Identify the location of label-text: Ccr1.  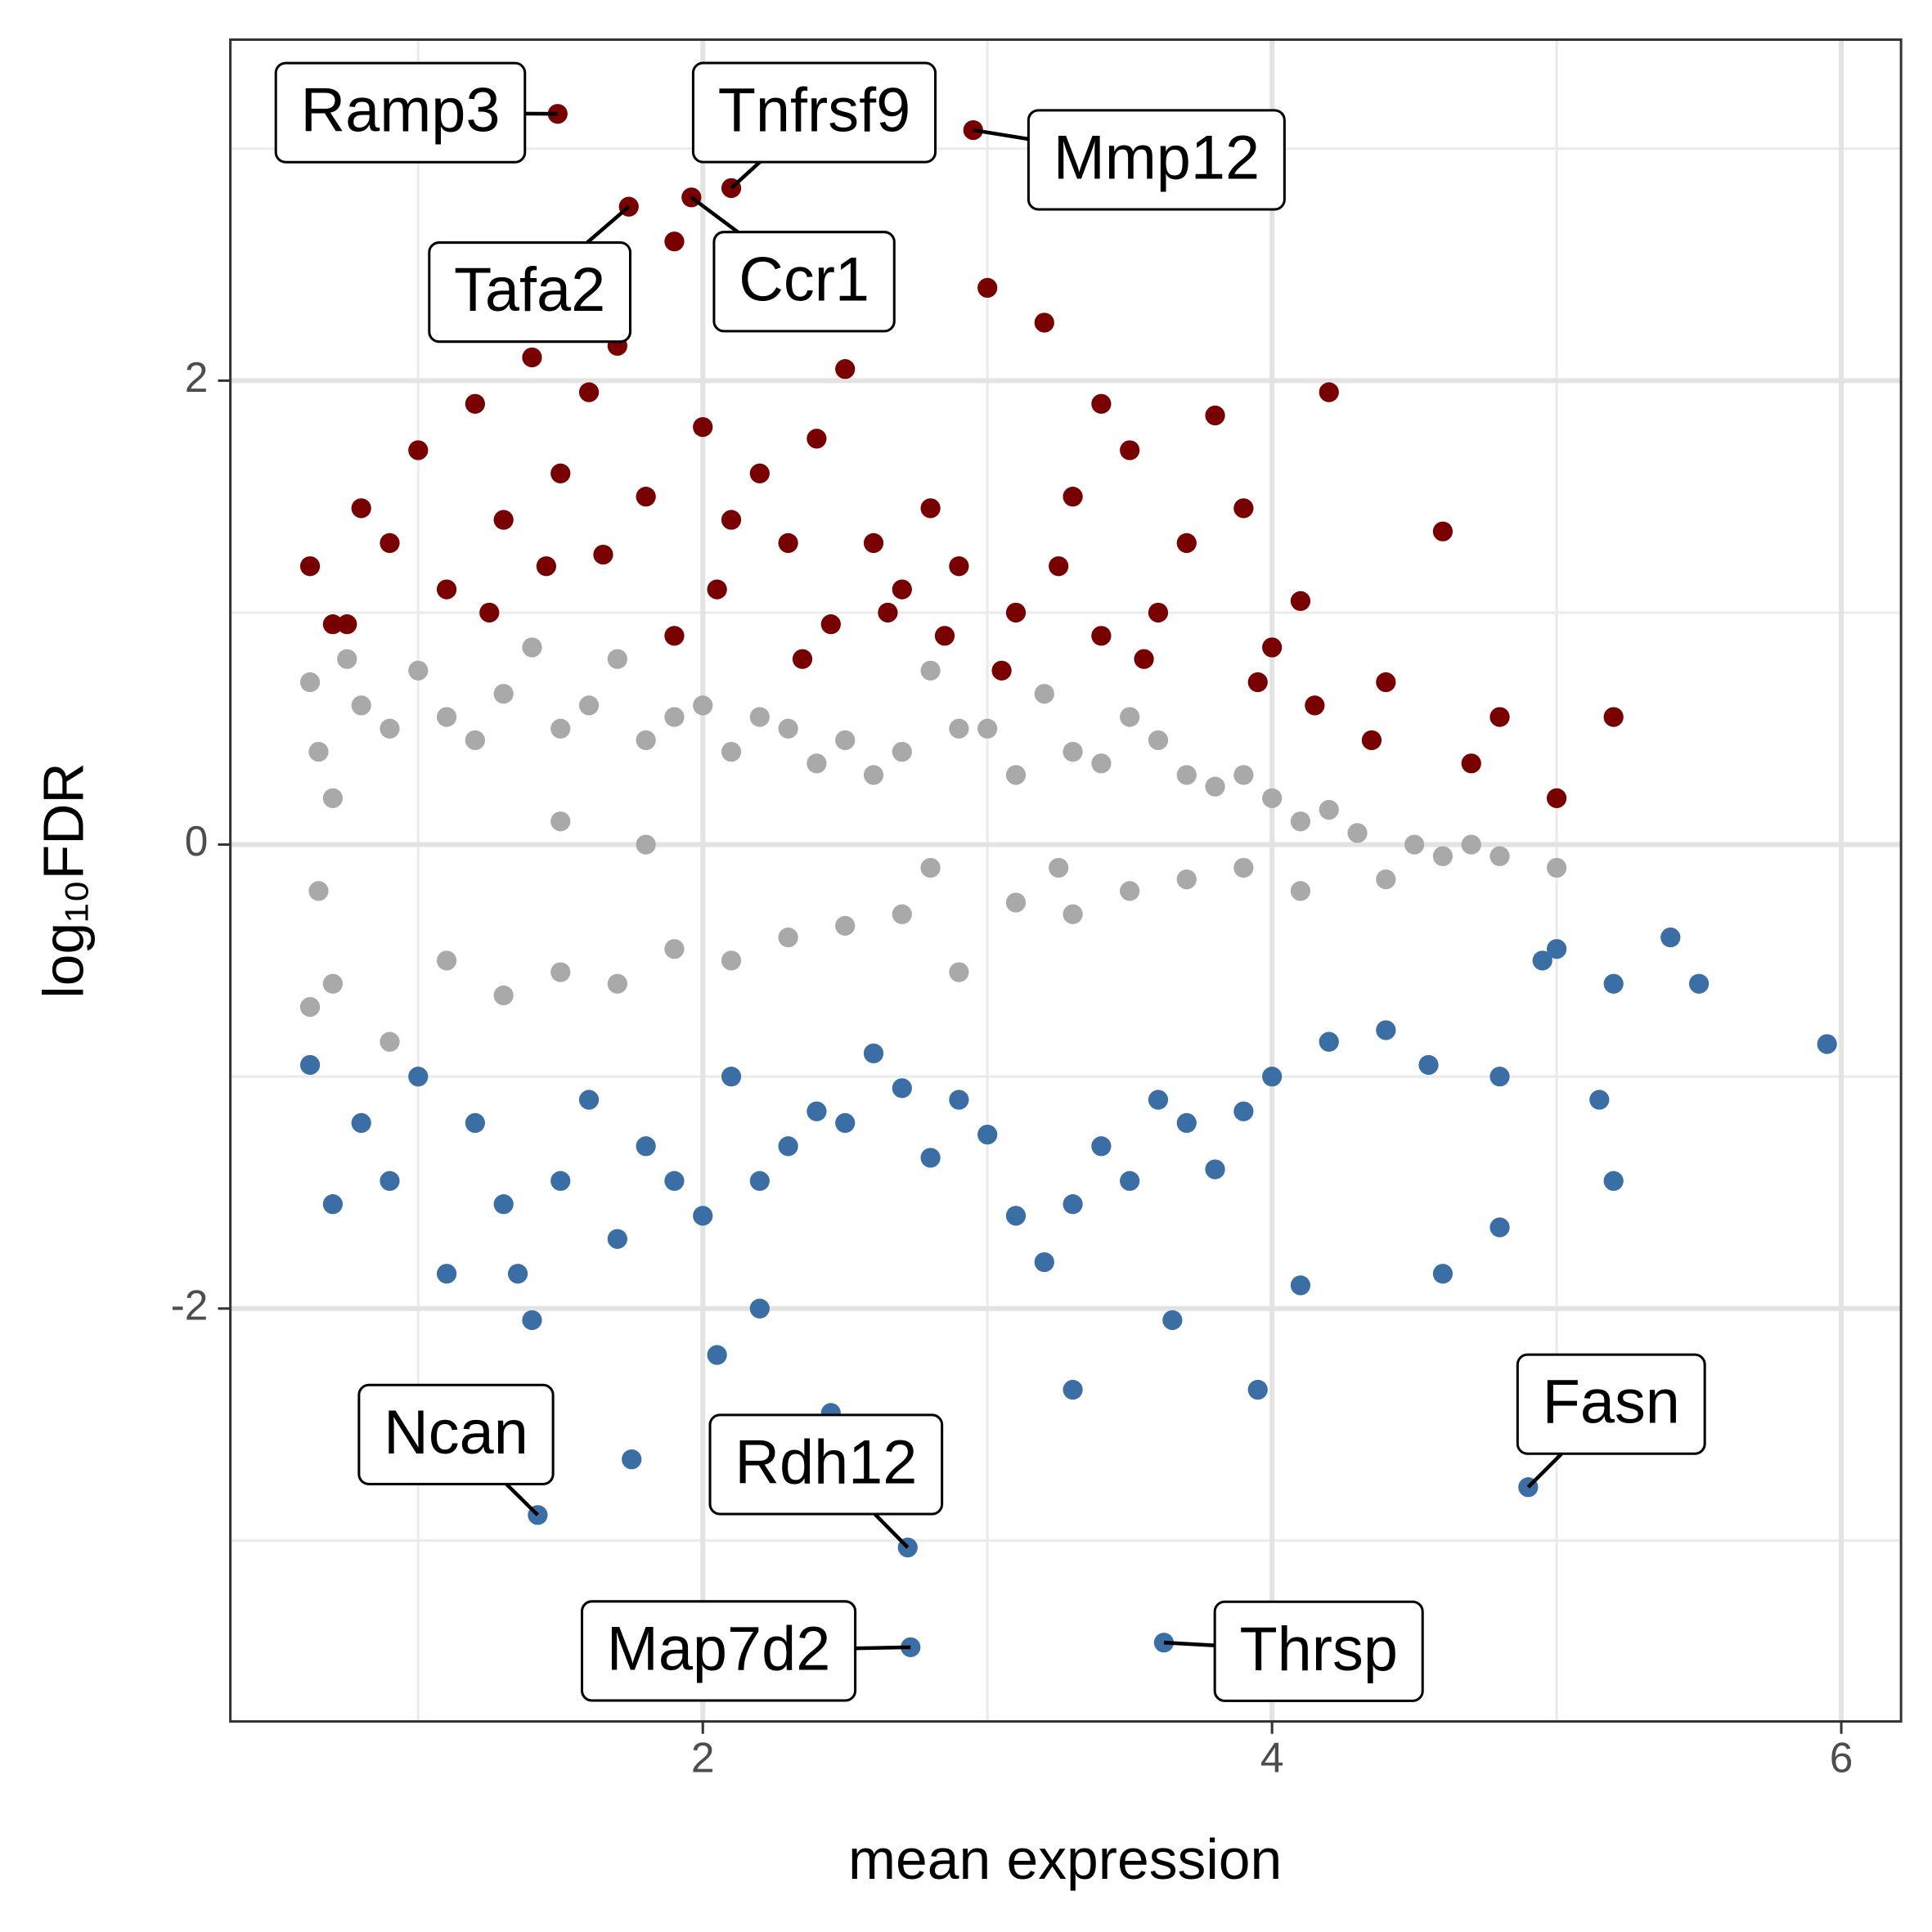
(804, 279).